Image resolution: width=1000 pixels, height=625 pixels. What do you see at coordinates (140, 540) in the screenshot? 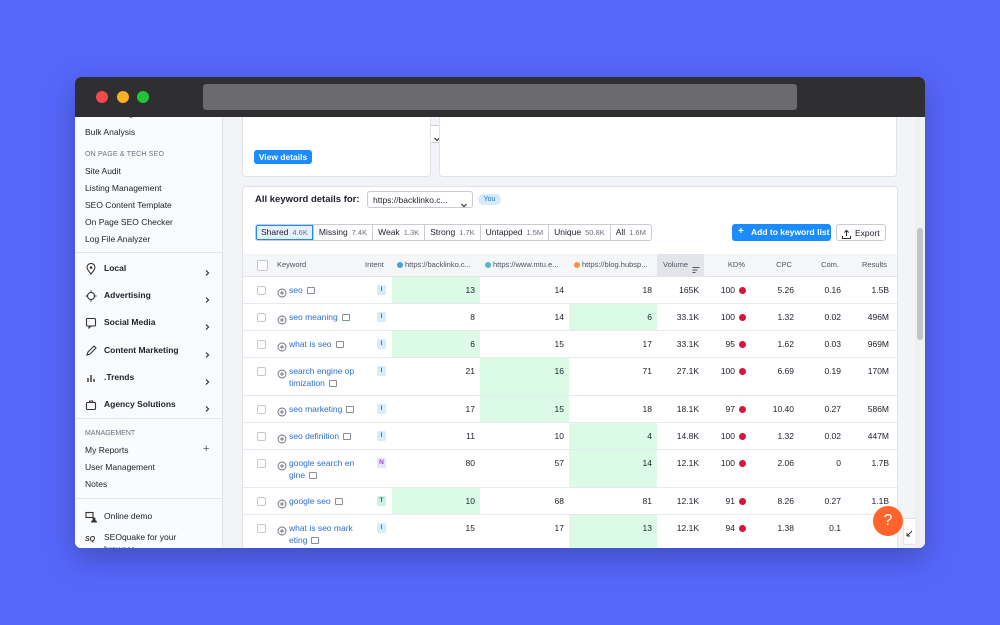
I see `footer-item: SEOquake for your browser` at bounding box center [140, 540].